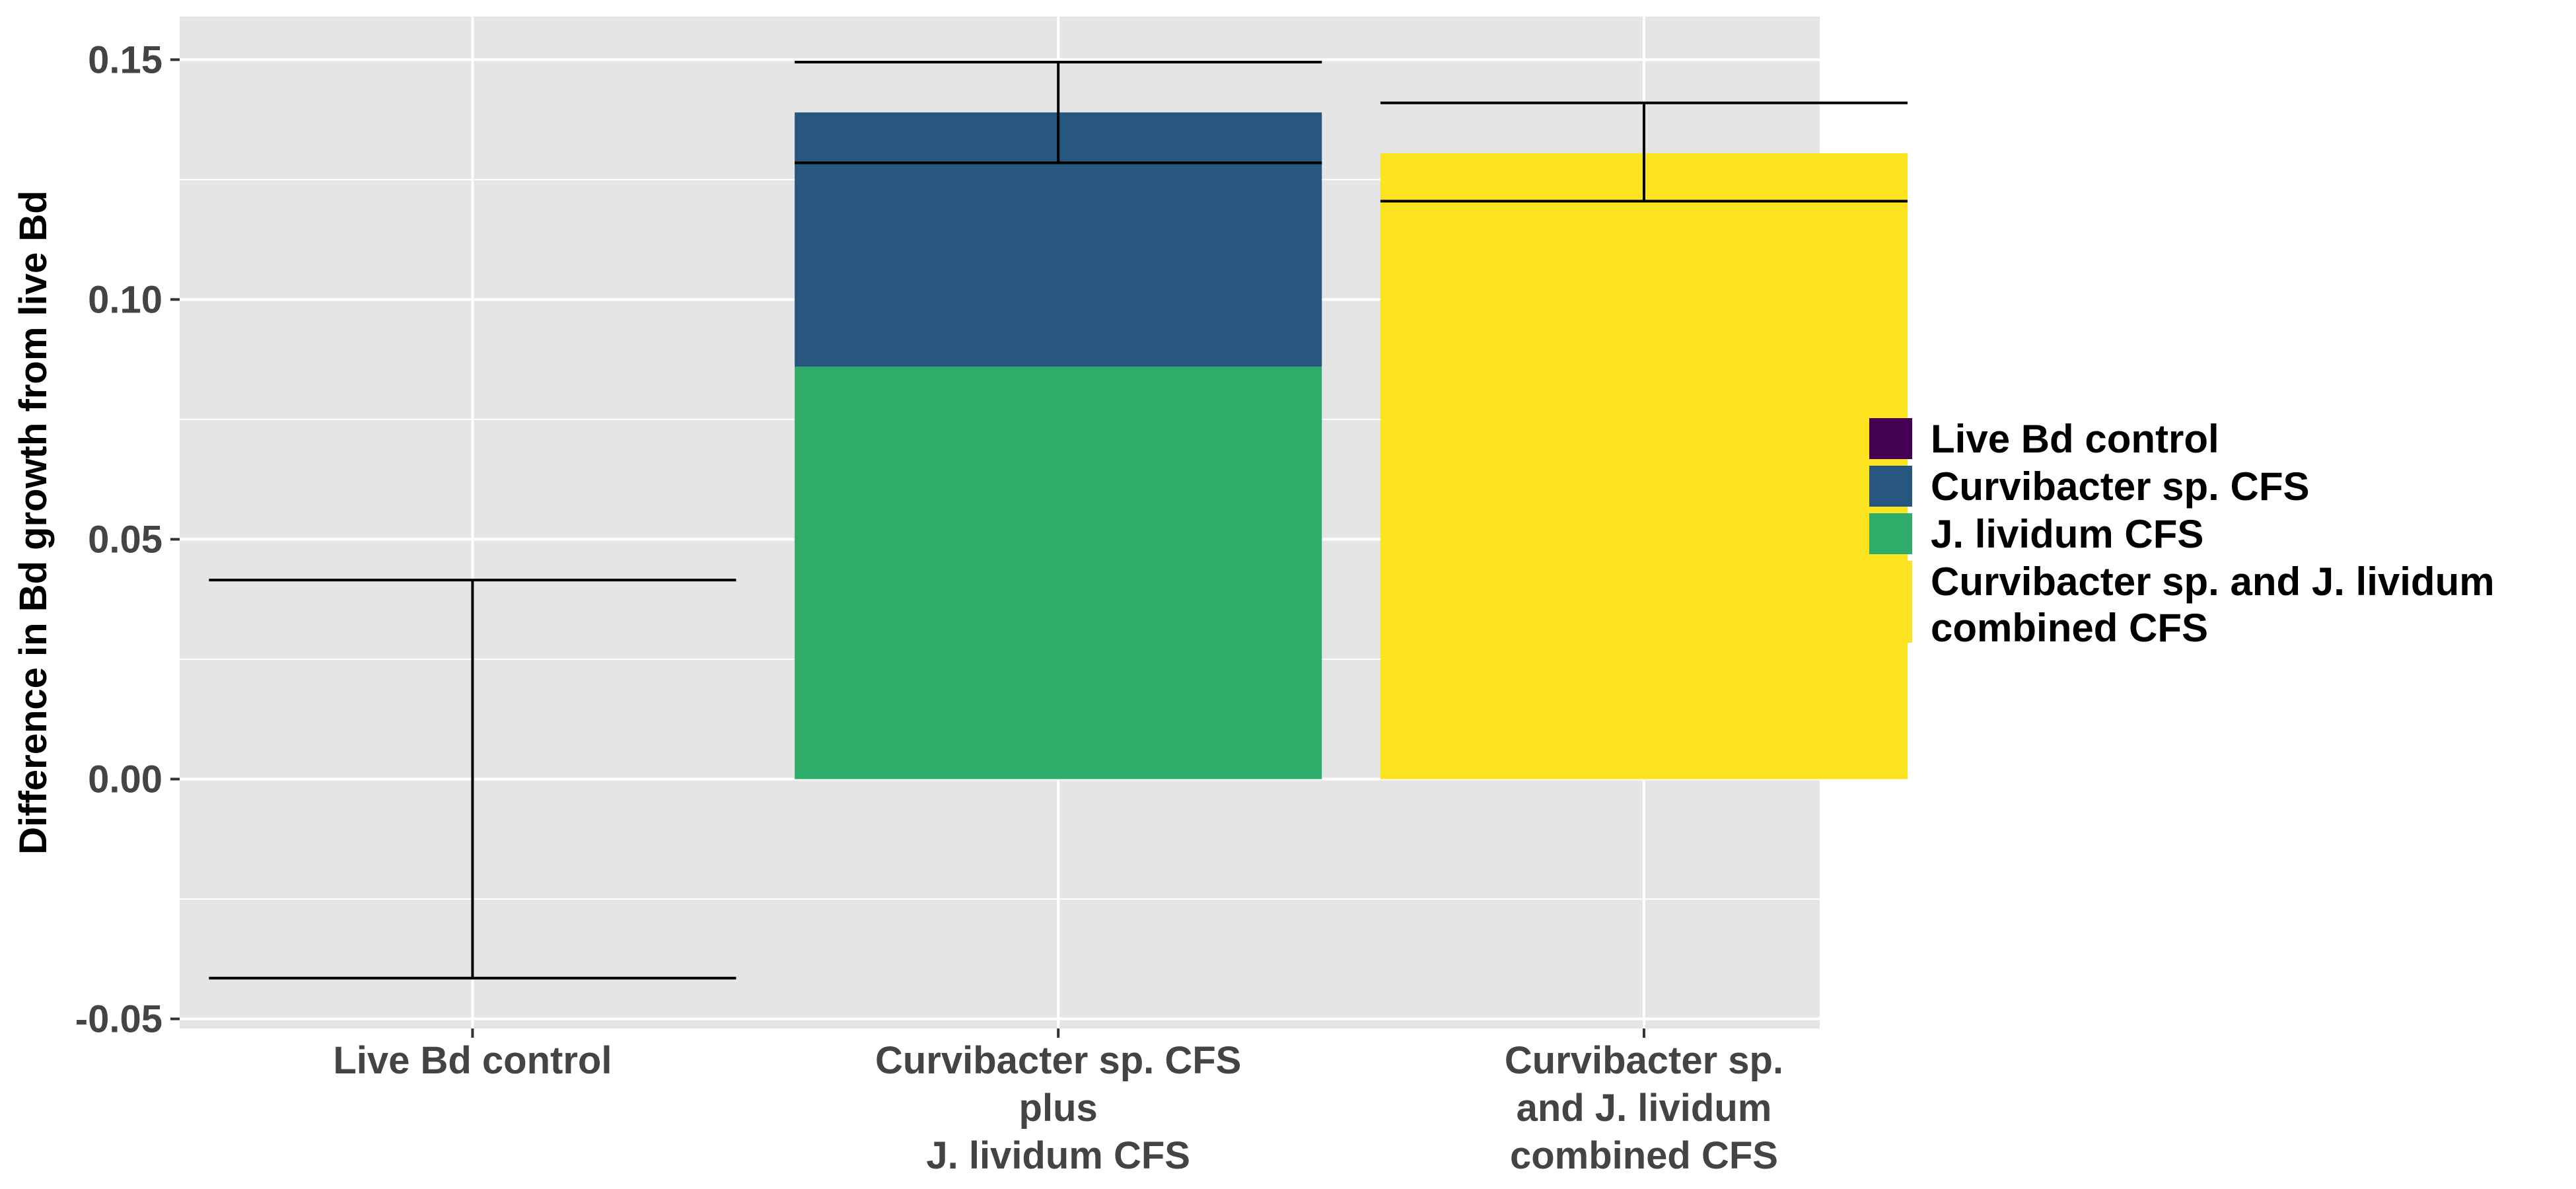 This screenshot has height=1189, width=2576. What do you see at coordinates (1058, 1108) in the screenshot?
I see `x-tick-label: Curvibacter sp. CFS plus J. lividum CFS` at bounding box center [1058, 1108].